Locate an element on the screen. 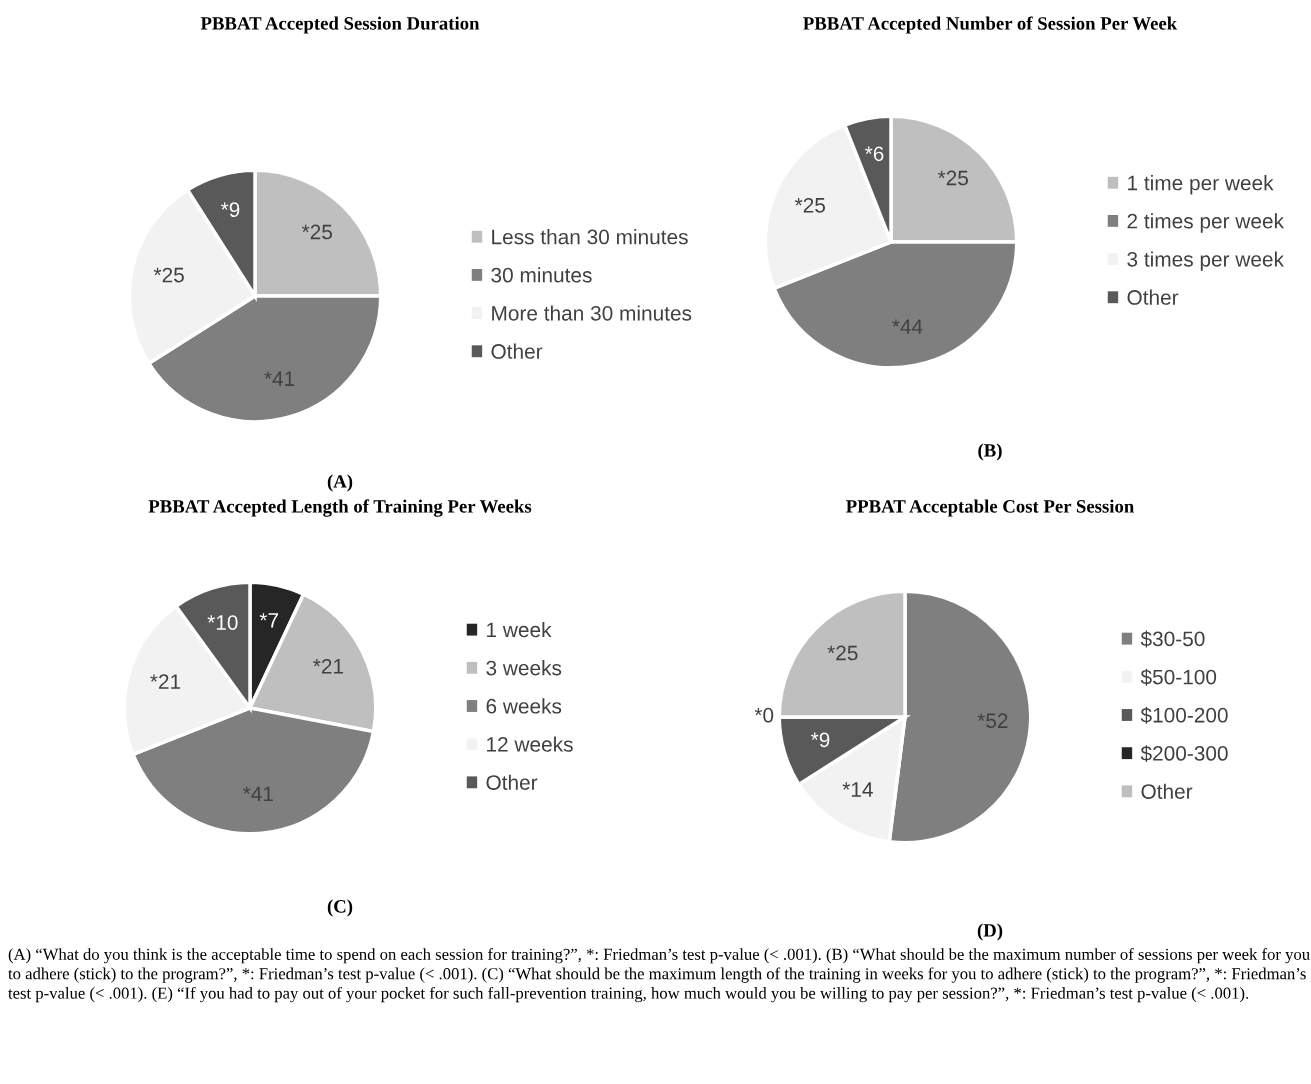 The width and height of the screenshot is (1311, 1084). legend-label: 3 weeks is located at coordinates (524, 668).